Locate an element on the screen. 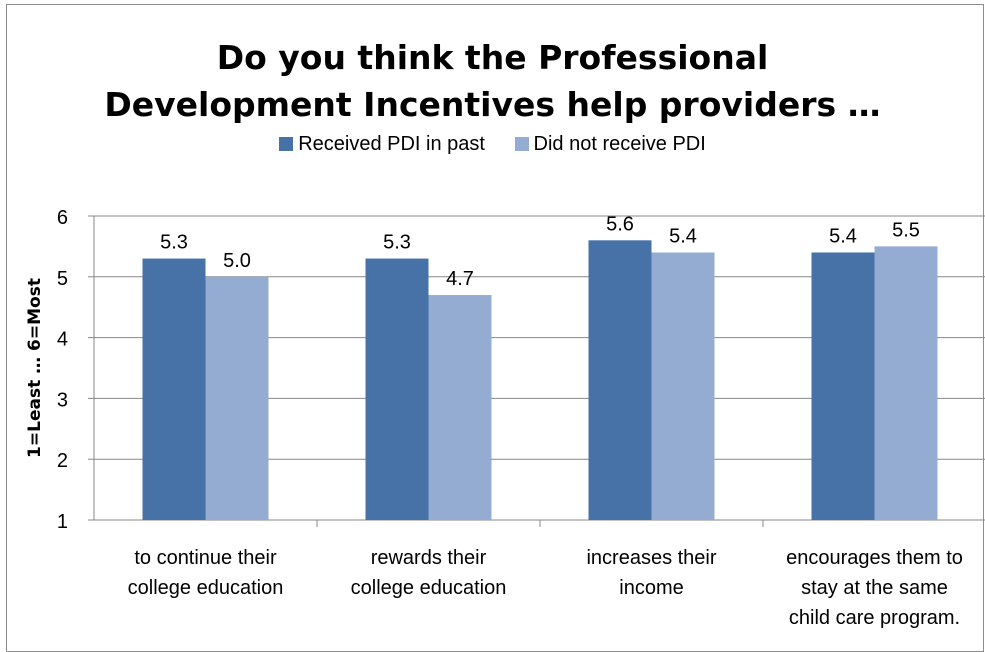 This screenshot has height=652, width=985. y-tick-label: 1 is located at coordinates (62, 522).